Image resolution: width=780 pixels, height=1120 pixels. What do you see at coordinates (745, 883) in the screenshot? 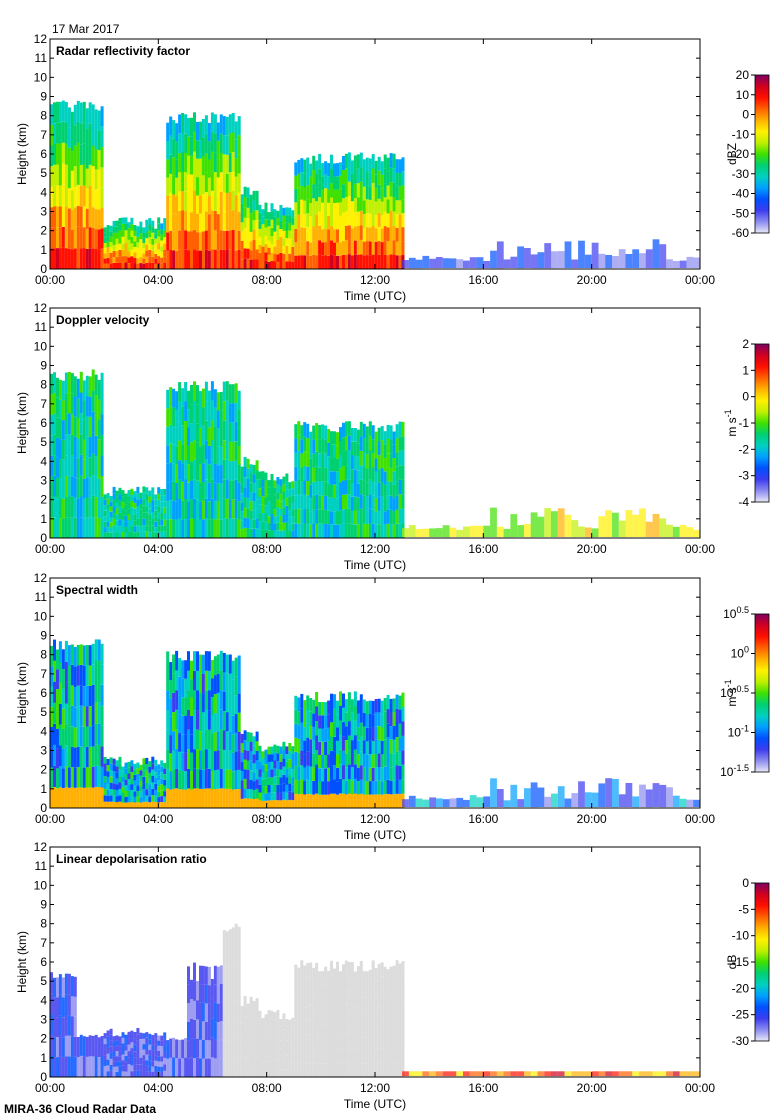
I see `colorbar-tick-label: 0` at bounding box center [745, 883].